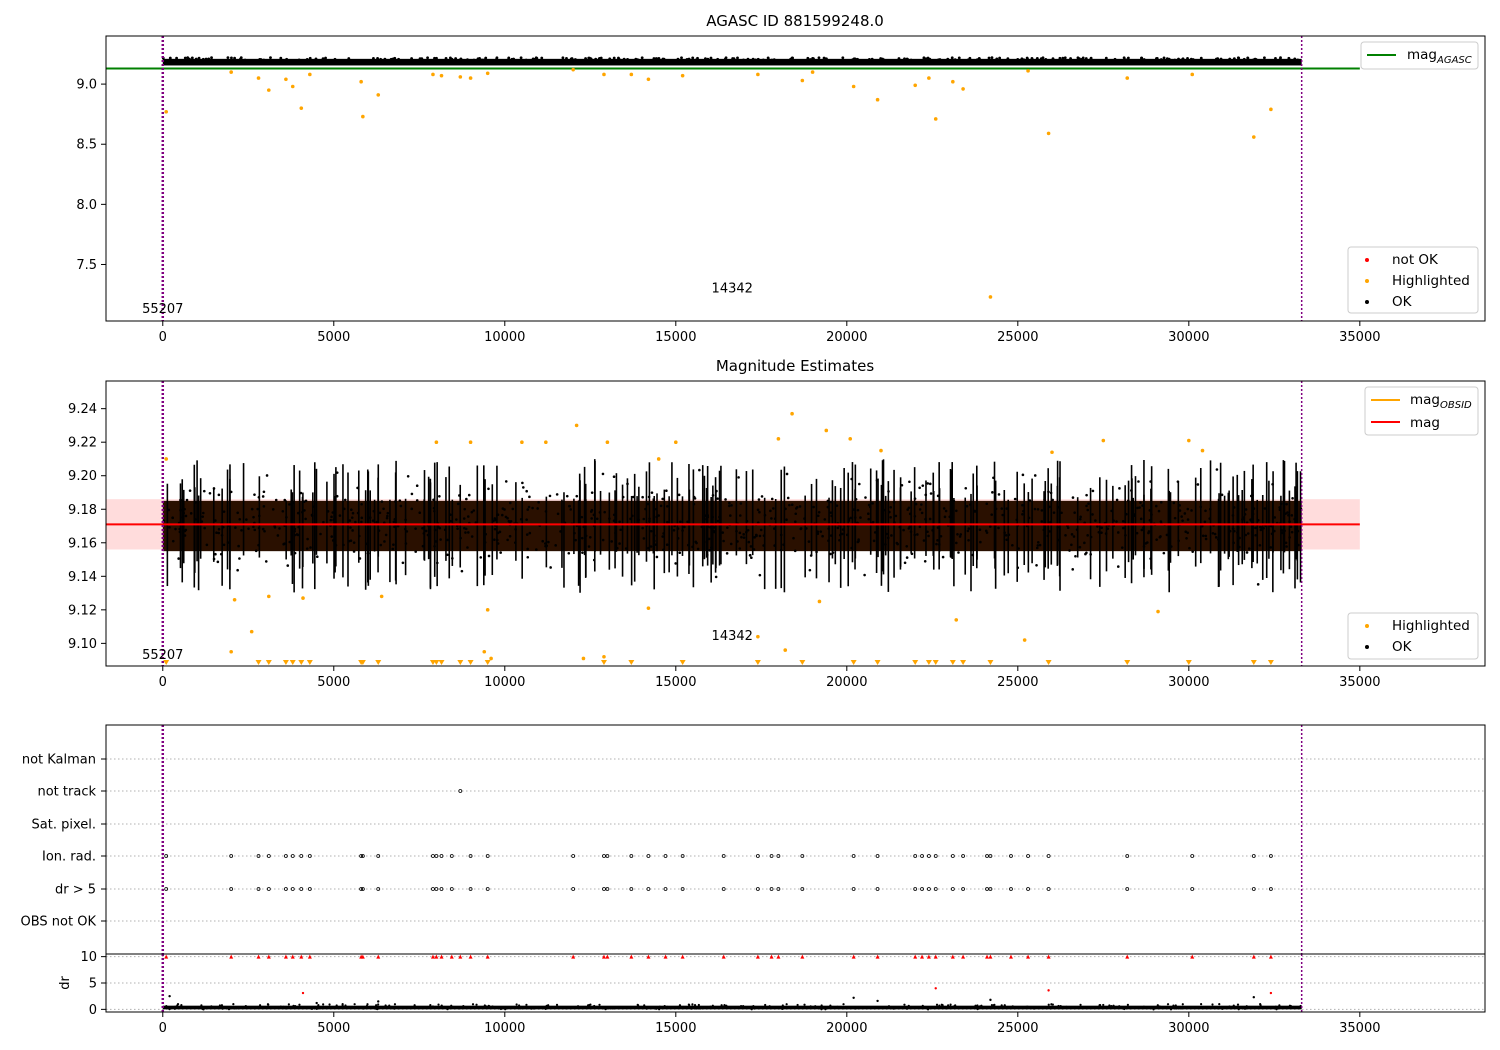 This screenshot has height=1050, width=1500. Describe the element at coordinates (86, 145) in the screenshot. I see `y-tick-label: 8.5` at that location.